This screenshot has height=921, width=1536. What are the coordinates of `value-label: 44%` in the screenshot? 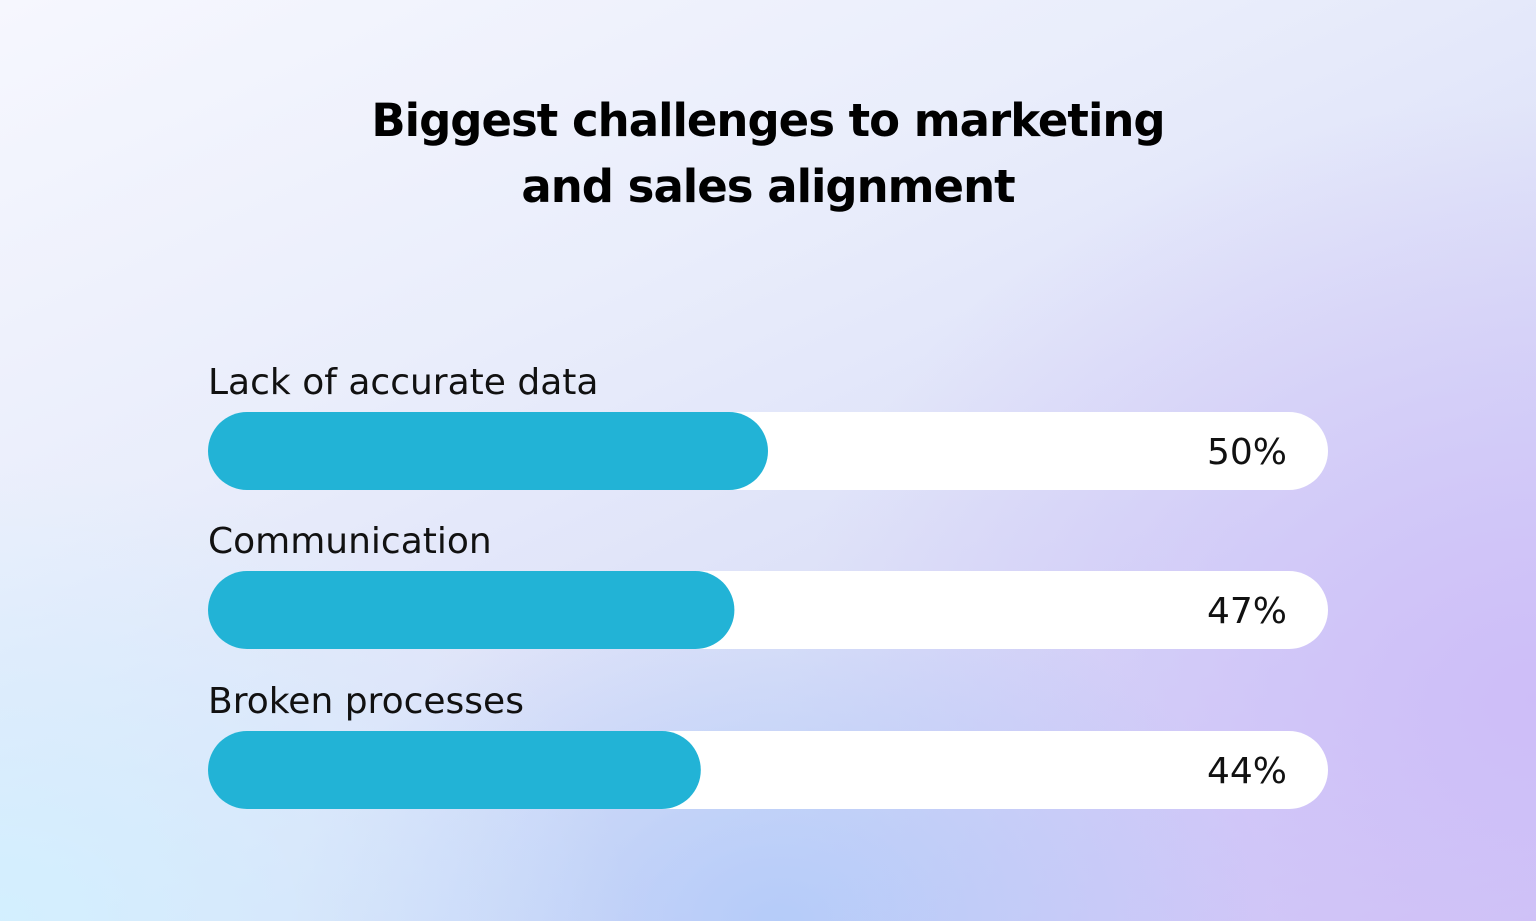 It's located at (1247, 771).